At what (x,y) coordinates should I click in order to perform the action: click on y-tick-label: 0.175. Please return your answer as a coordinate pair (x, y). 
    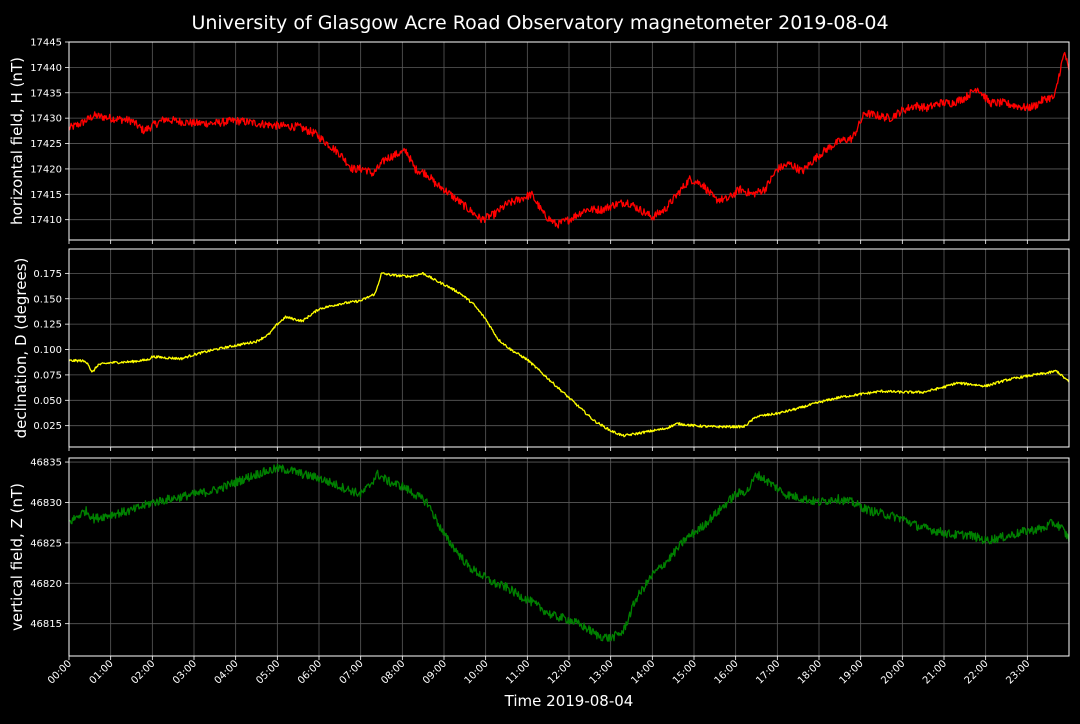
    Looking at the image, I should click on (47, 274).